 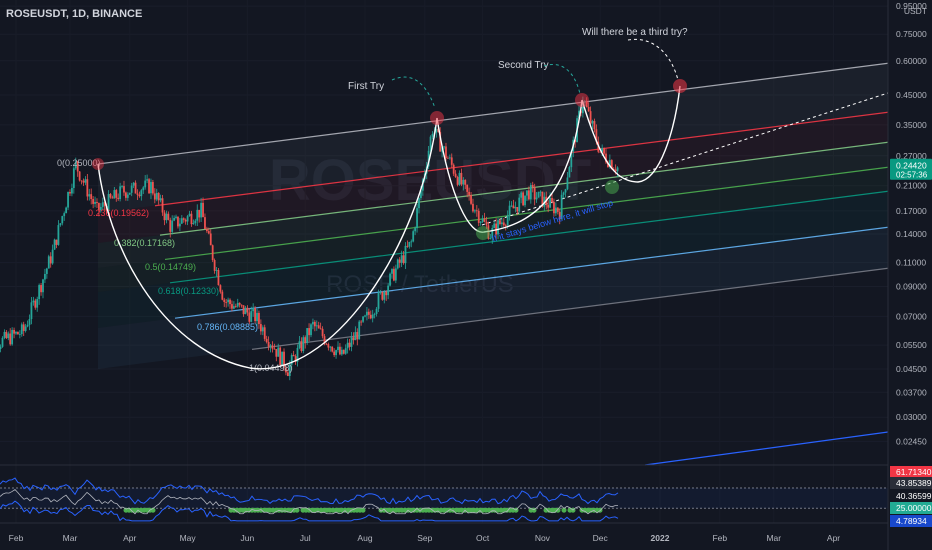 What do you see at coordinates (144, 243) in the screenshot?
I see `fib-label-0382: 0.382(0.17168)` at bounding box center [144, 243].